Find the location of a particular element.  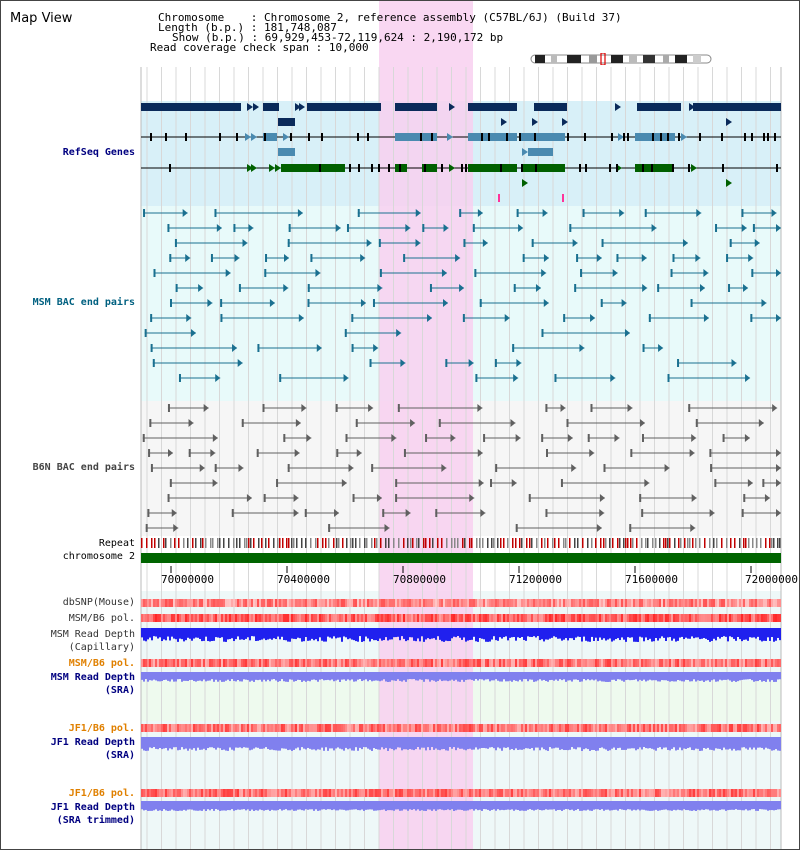

msm-bac-pair-end is located at coordinates (729, 288).